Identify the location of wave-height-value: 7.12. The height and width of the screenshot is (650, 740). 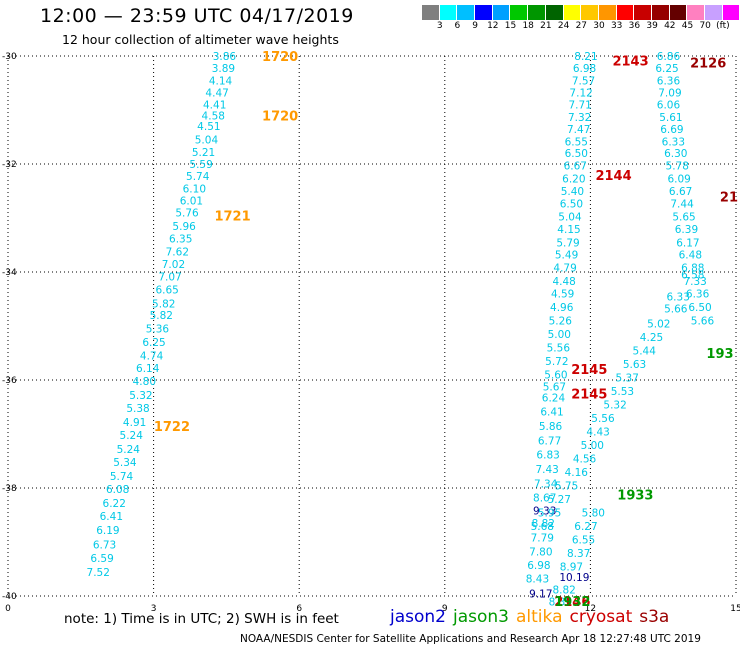
(580, 94).